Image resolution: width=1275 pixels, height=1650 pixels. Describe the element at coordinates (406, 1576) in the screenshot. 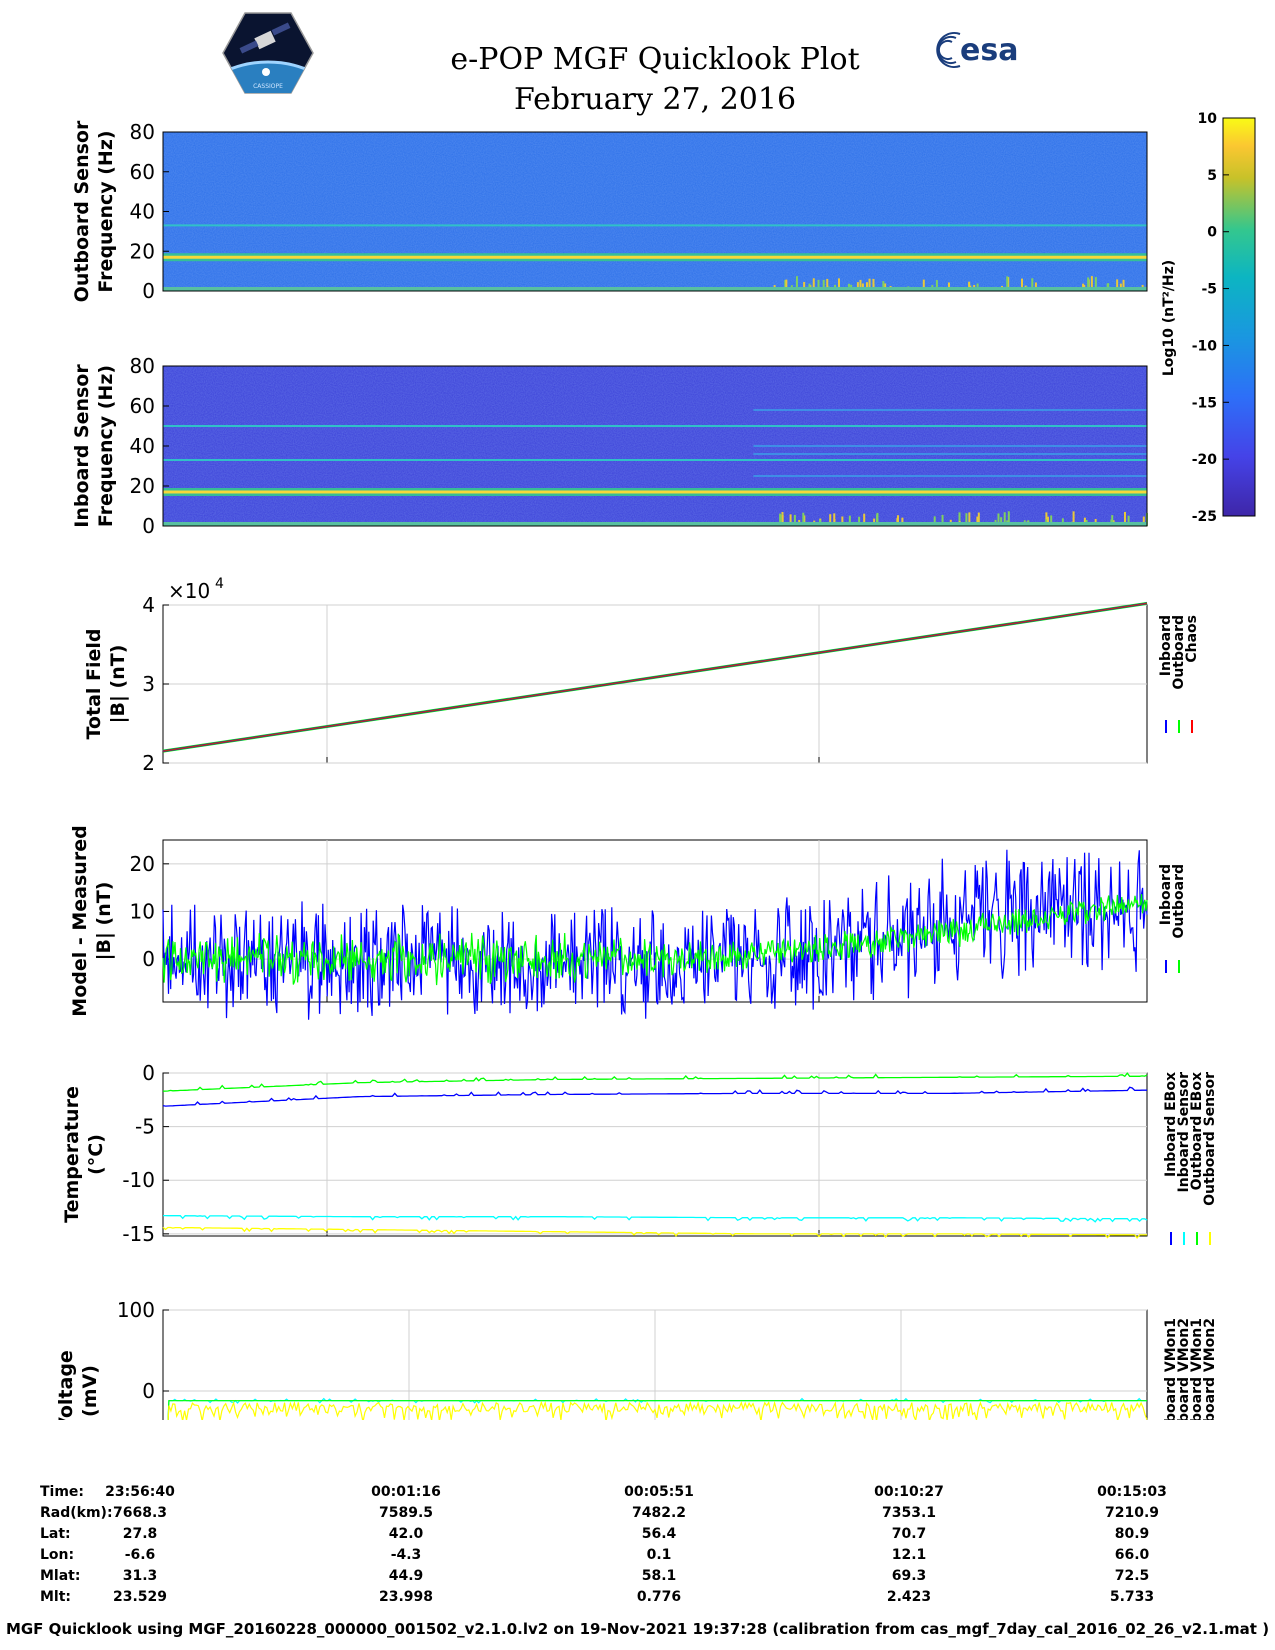

I see `ephemeris-cell: 44.9` at that location.